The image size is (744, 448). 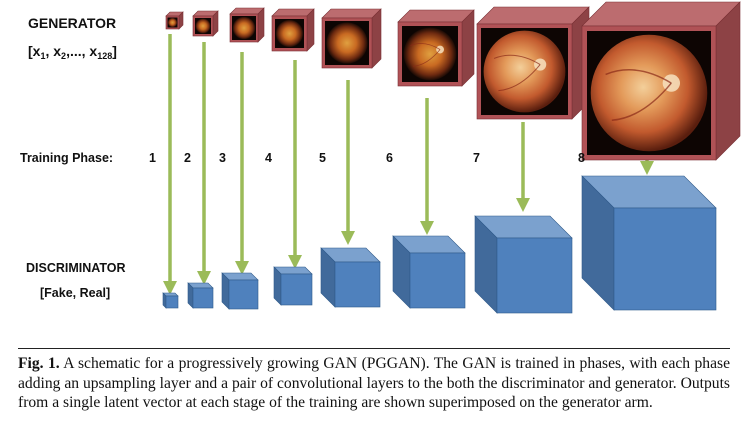 What do you see at coordinates (75, 293) in the screenshot?
I see `discriminator-output-label: [Fake, Real]` at bounding box center [75, 293].